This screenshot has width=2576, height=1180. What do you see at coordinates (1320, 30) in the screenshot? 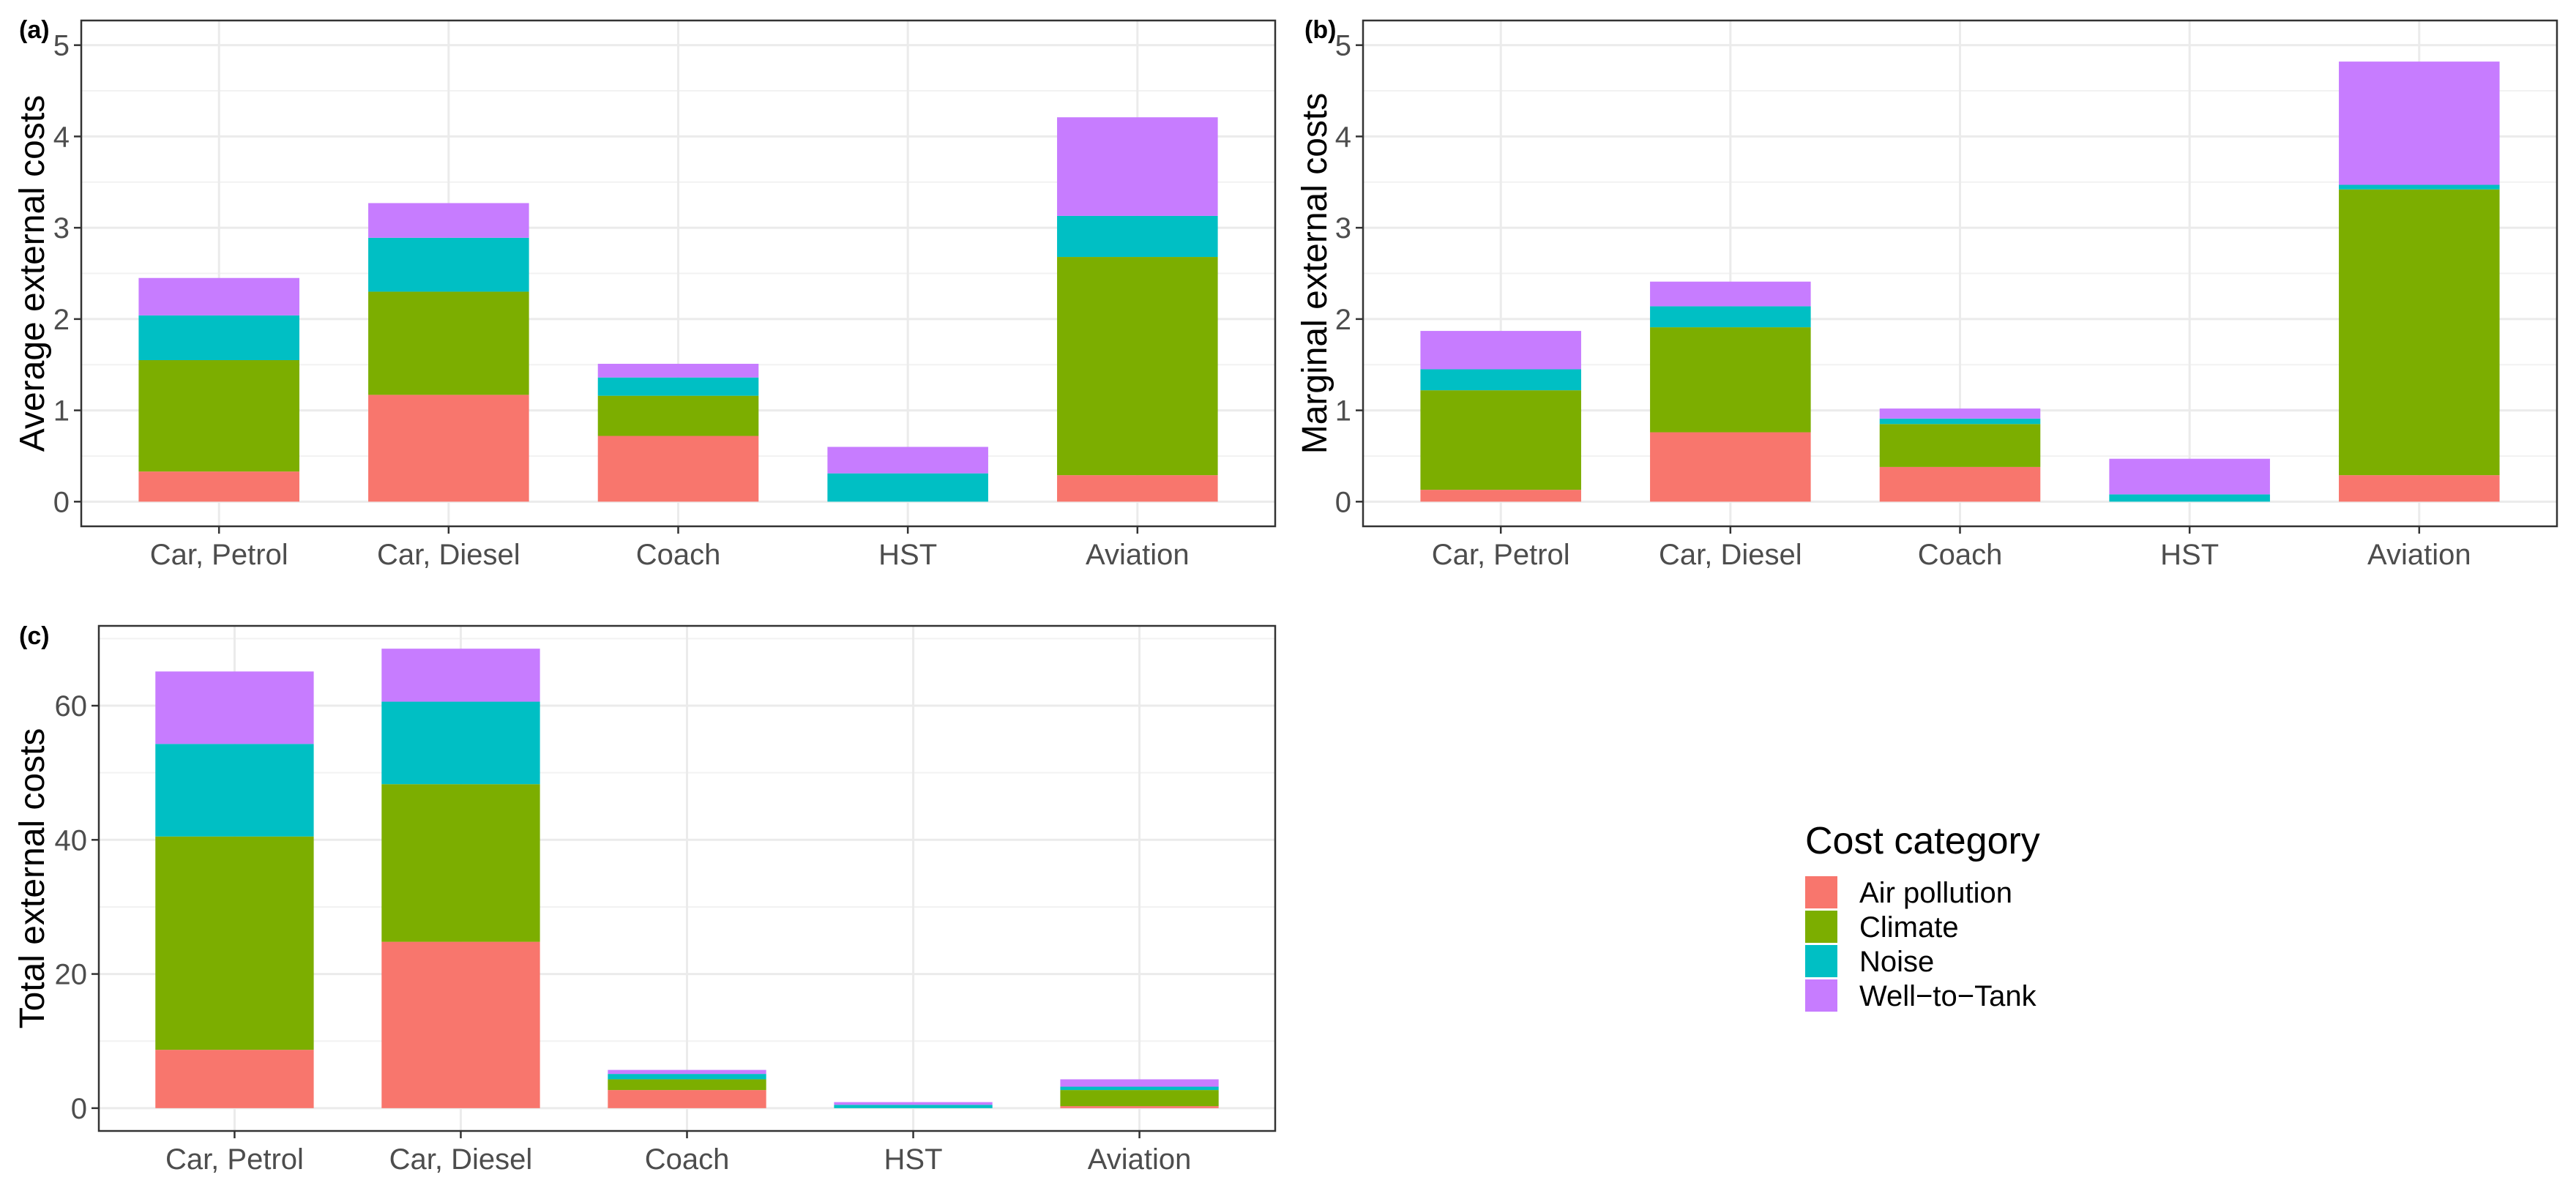
I see `panel-tag: (b)` at bounding box center [1320, 30].